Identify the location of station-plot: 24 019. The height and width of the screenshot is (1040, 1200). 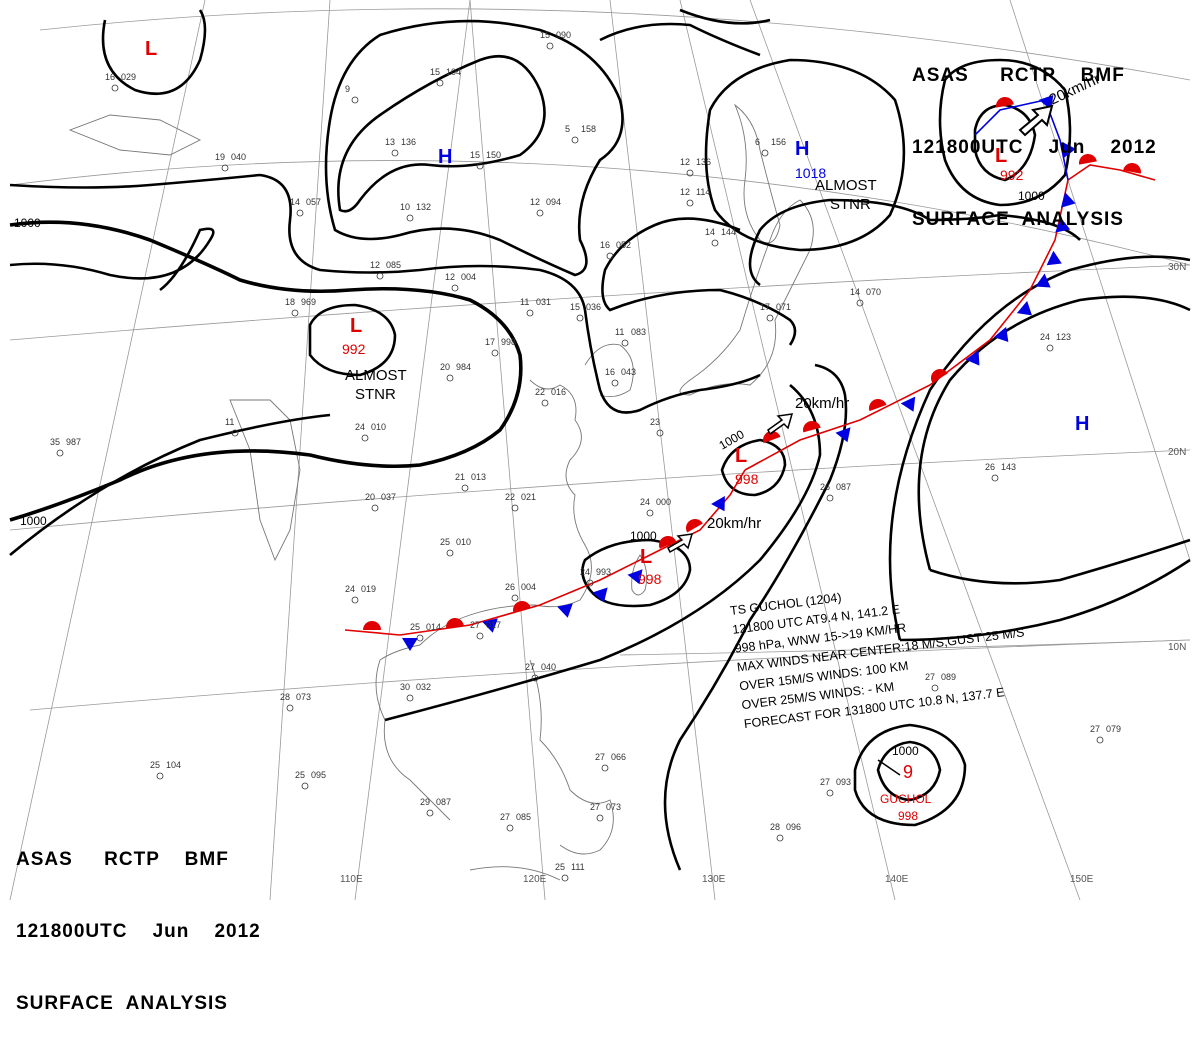
(360, 594).